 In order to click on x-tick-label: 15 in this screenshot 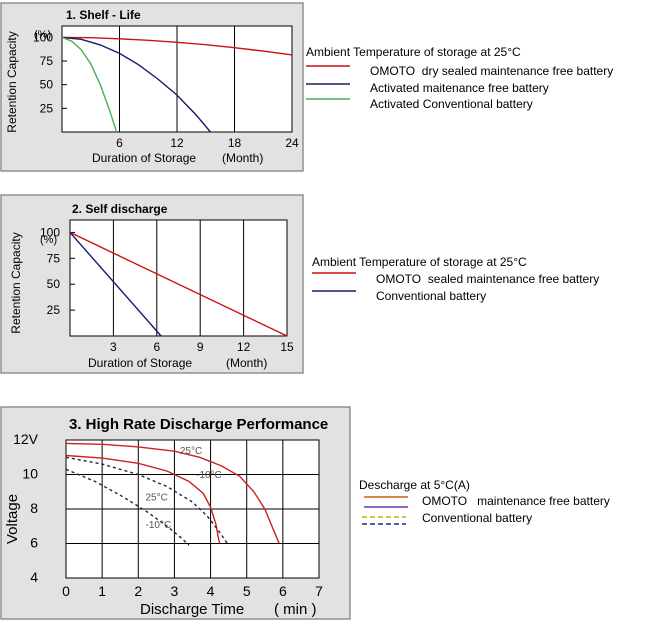, I will do `click(287, 347)`.